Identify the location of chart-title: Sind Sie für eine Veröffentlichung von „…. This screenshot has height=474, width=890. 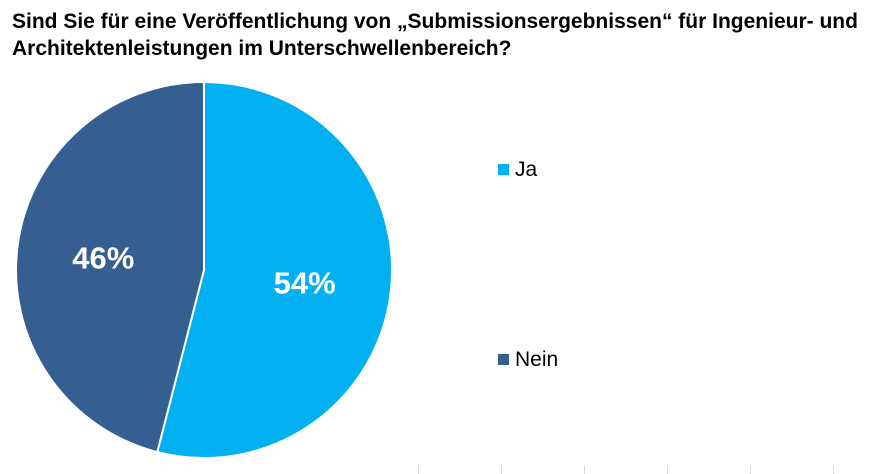
(435, 35).